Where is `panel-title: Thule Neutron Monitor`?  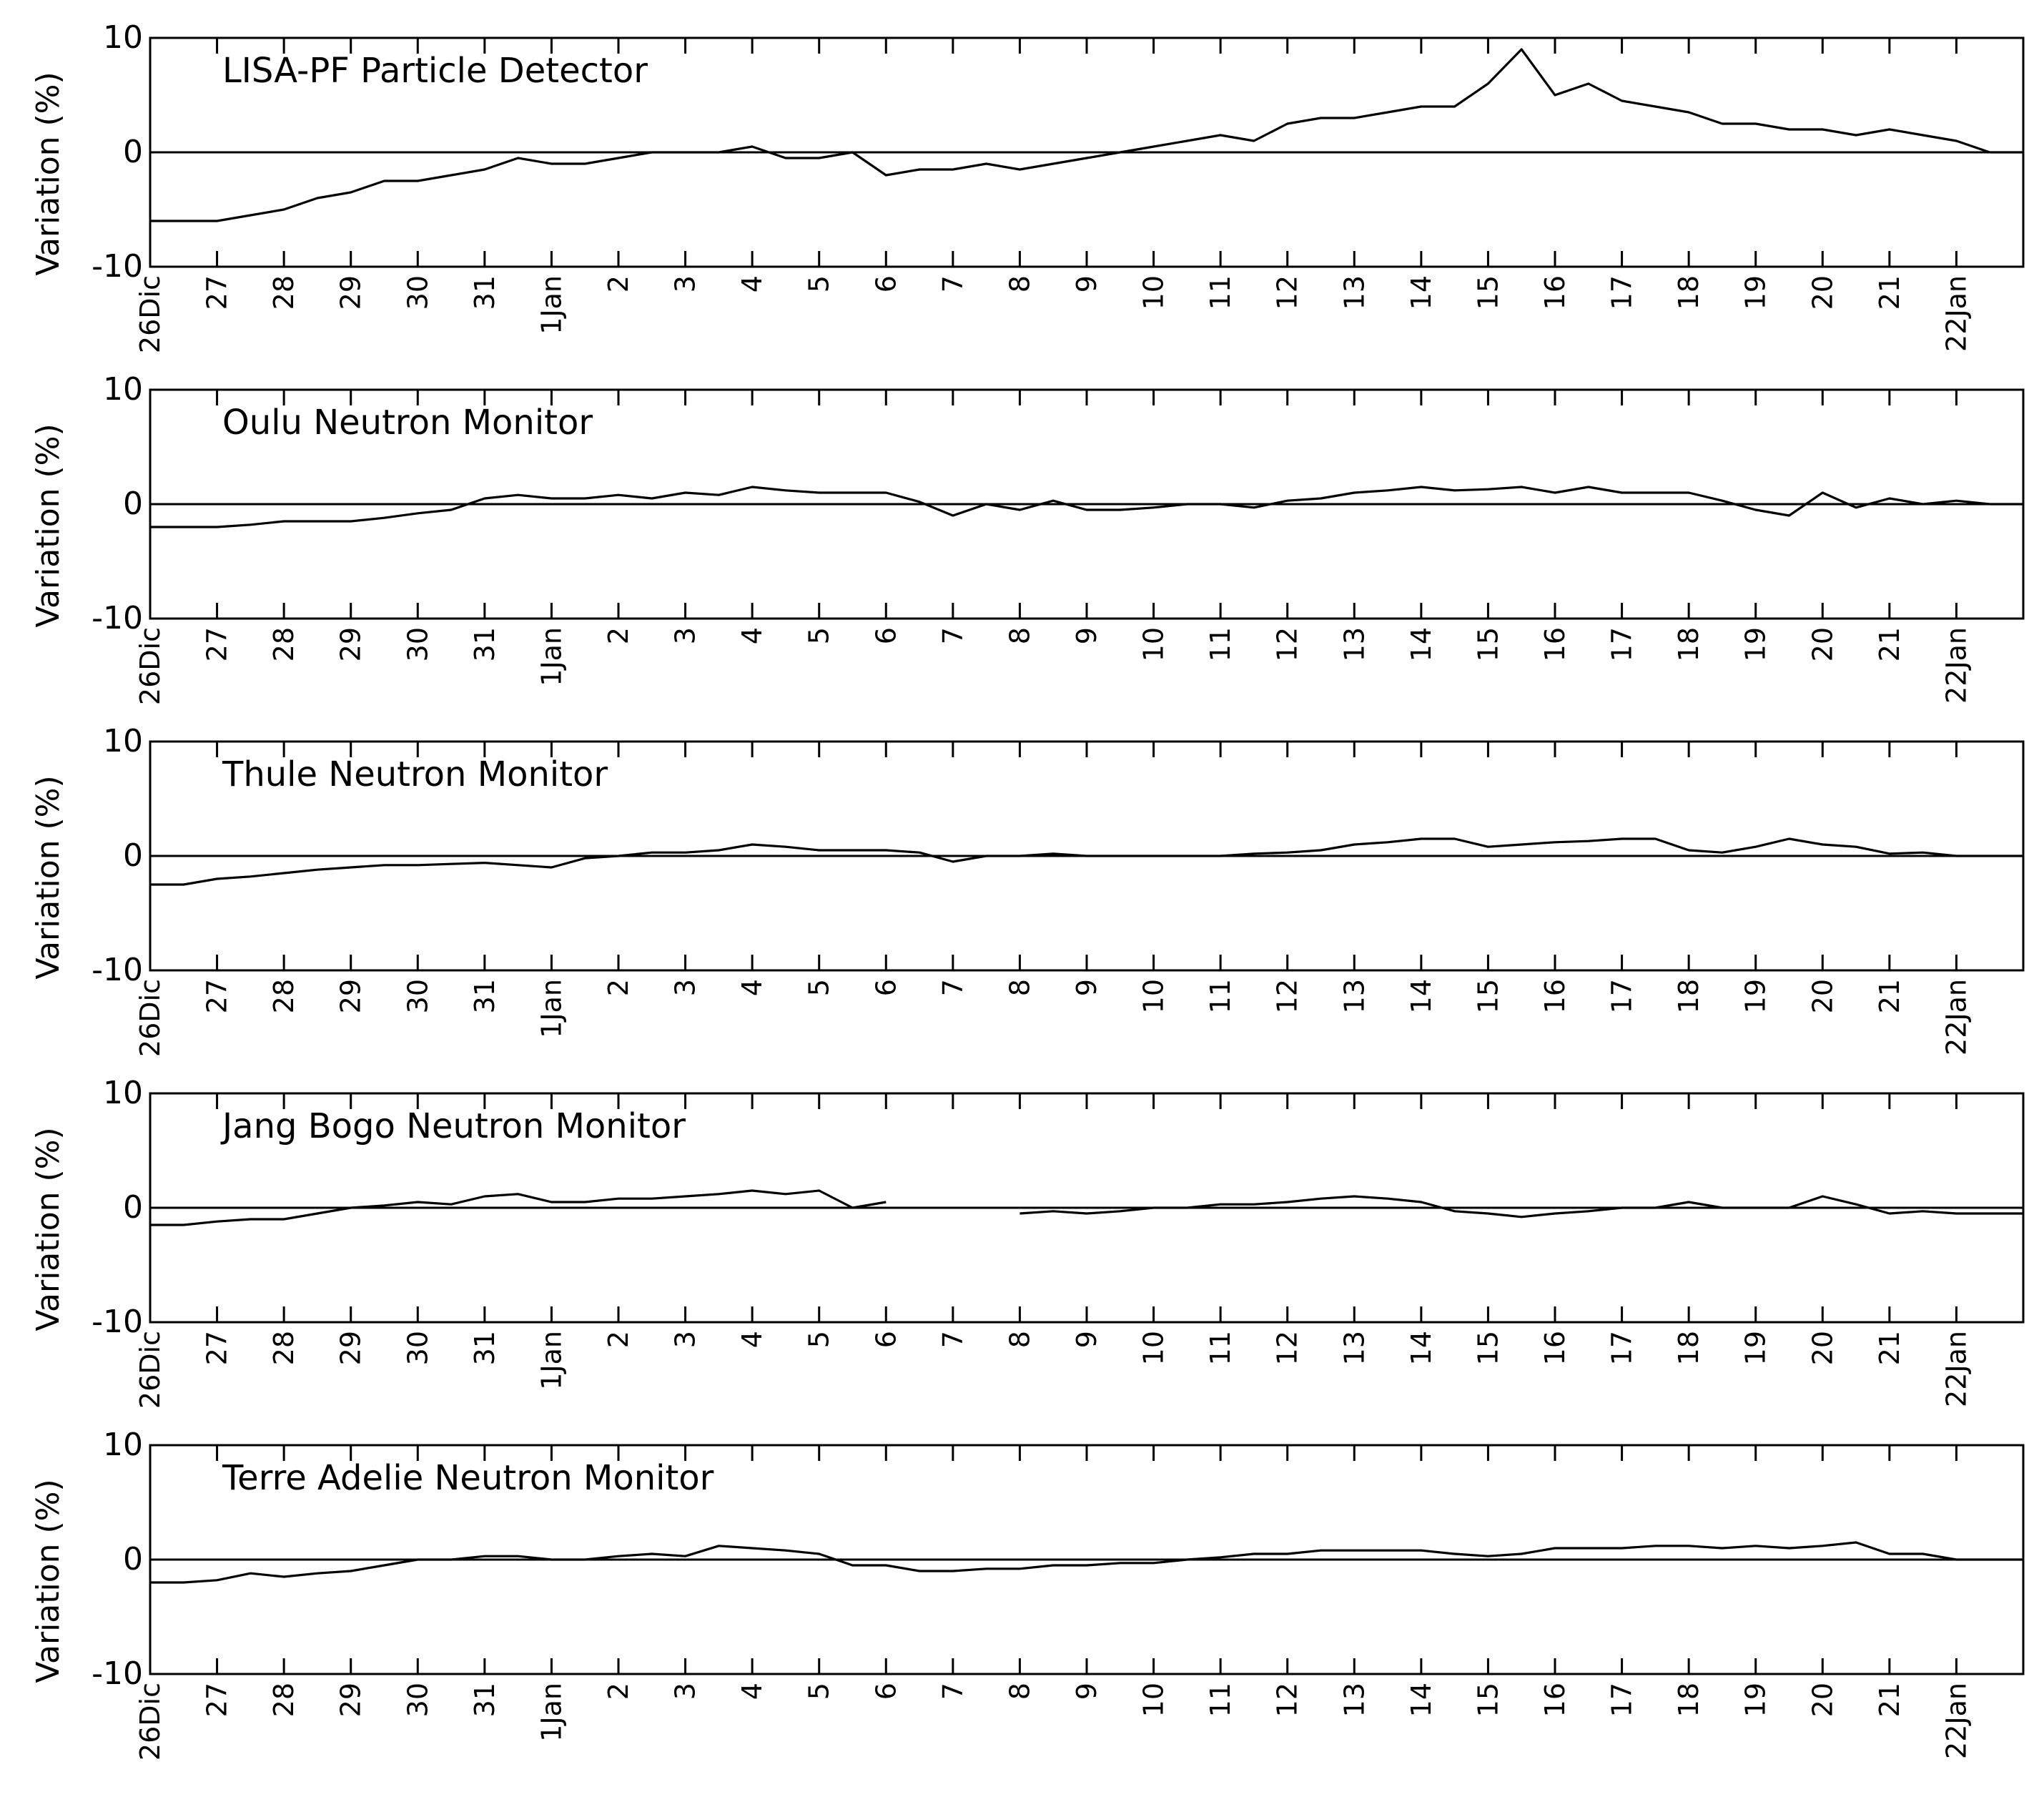
panel-title: Thule Neutron Monitor is located at coordinates (415, 774).